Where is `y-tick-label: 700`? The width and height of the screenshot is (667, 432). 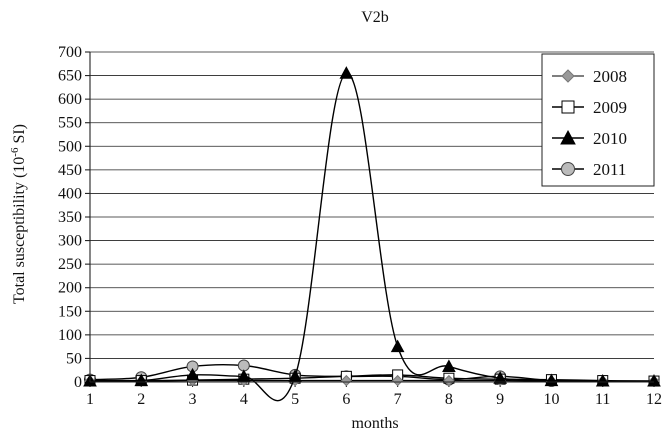
y-tick-label: 700 is located at coordinates (70, 52).